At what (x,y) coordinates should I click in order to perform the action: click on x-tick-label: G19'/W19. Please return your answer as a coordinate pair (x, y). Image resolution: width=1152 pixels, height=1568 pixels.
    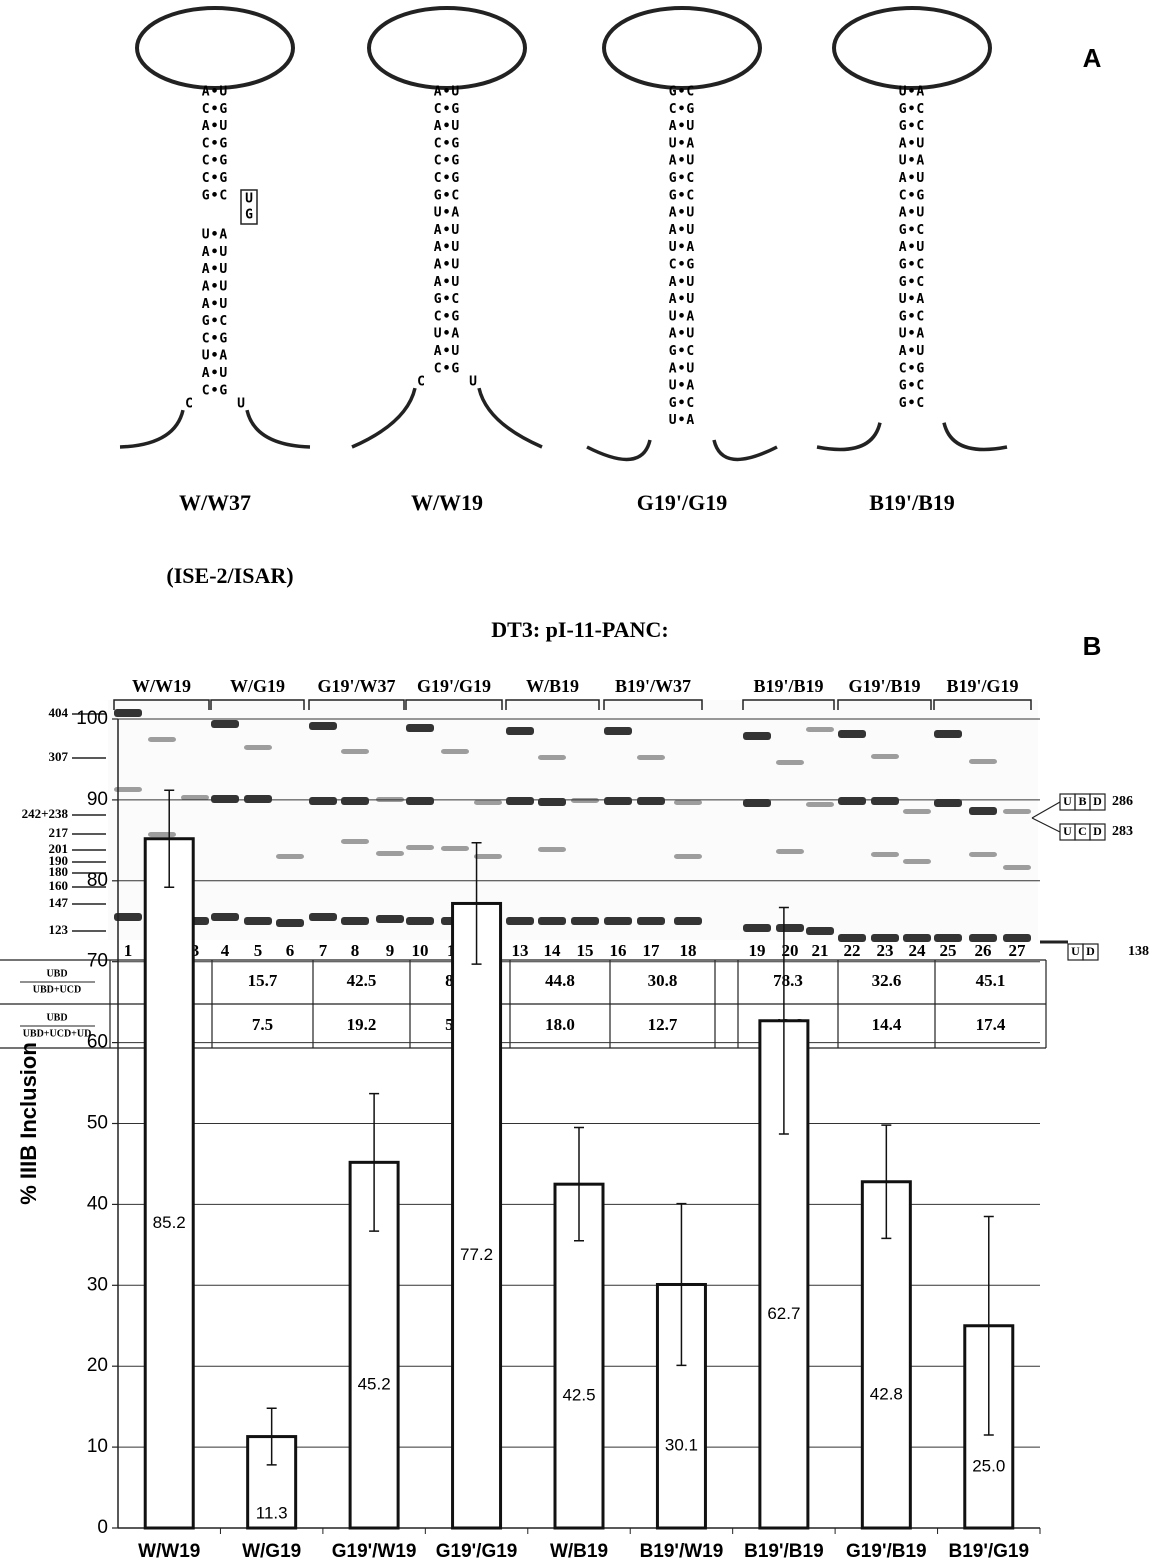
    Looking at the image, I should click on (374, 1551).